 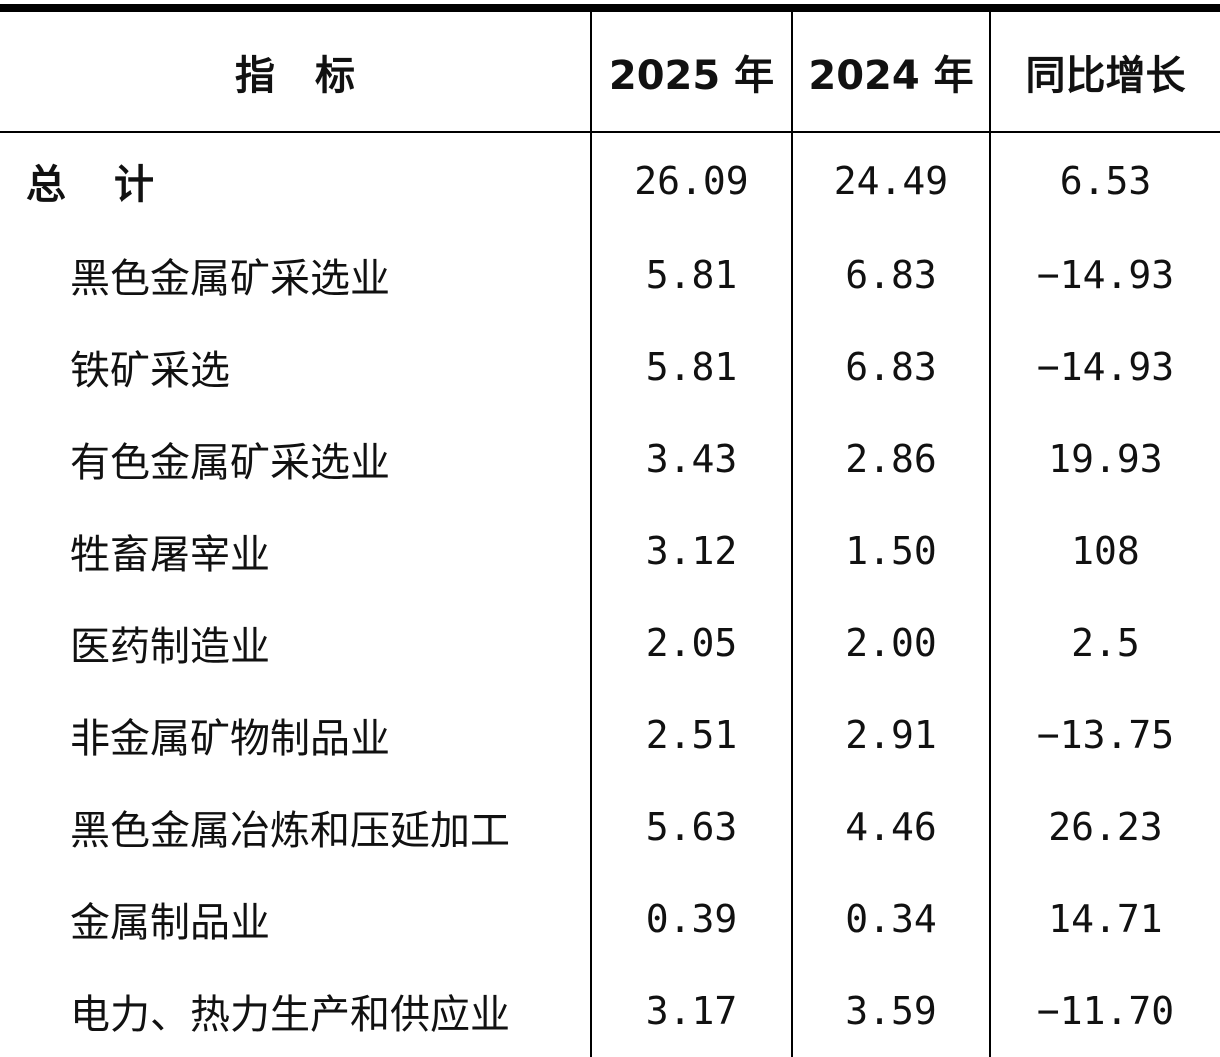 I want to click on table-row: 牲畜屠宰业 3.12 1.50 108, so click(x=610, y=551).